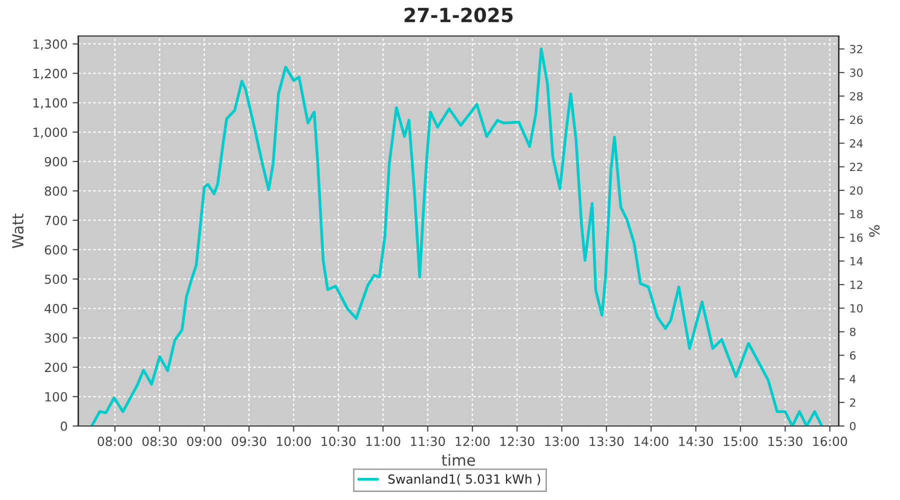  What do you see at coordinates (853, 379) in the screenshot?
I see `y2-tick-label: 4` at bounding box center [853, 379].